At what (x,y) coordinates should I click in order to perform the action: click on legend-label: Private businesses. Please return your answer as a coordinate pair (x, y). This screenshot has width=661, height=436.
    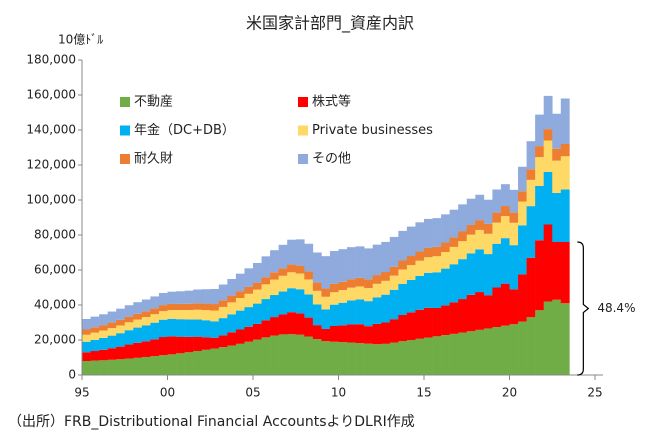
    Looking at the image, I should click on (372, 130).